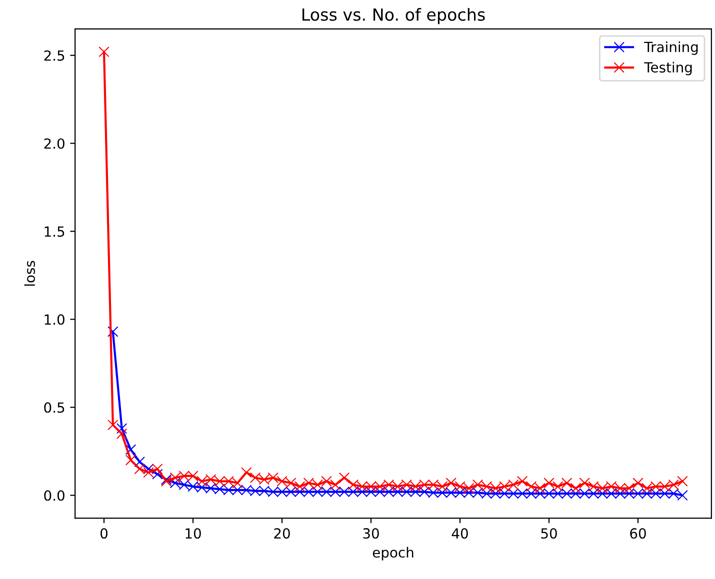  I want to click on chart-title: Loss vs. No. of epochs, so click(393, 16).